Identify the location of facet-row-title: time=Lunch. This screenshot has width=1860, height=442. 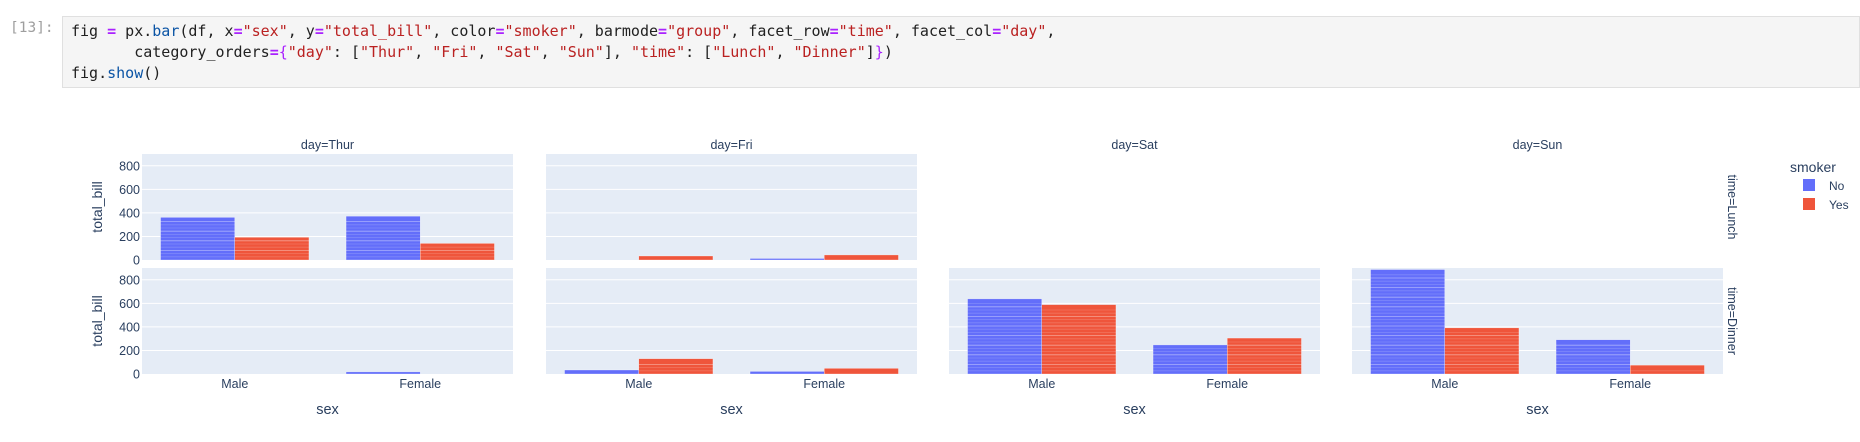
(1732, 207).